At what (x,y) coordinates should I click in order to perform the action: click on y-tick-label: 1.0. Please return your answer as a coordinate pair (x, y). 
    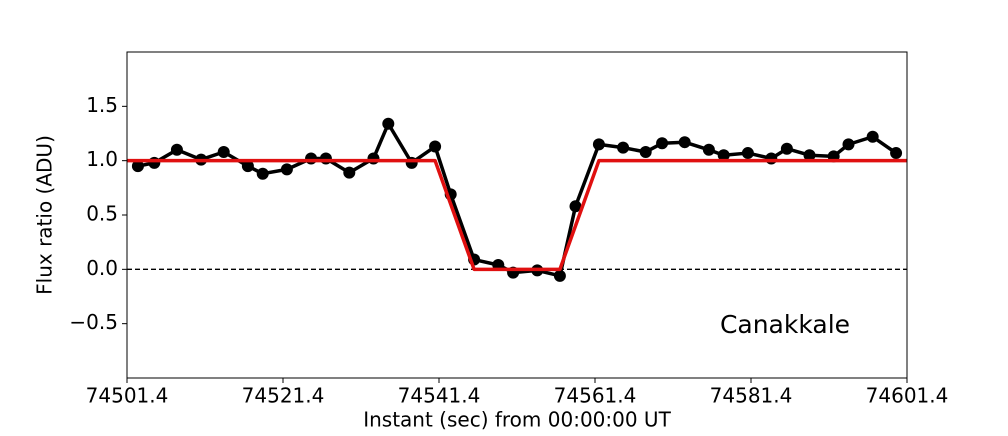
    Looking at the image, I should click on (102, 159).